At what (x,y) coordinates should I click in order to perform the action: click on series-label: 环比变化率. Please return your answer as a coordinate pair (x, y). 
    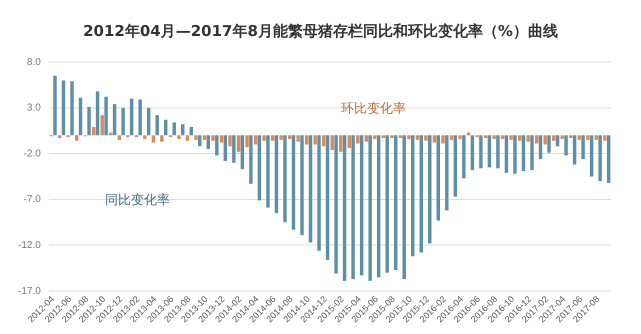
    Looking at the image, I should click on (373, 108).